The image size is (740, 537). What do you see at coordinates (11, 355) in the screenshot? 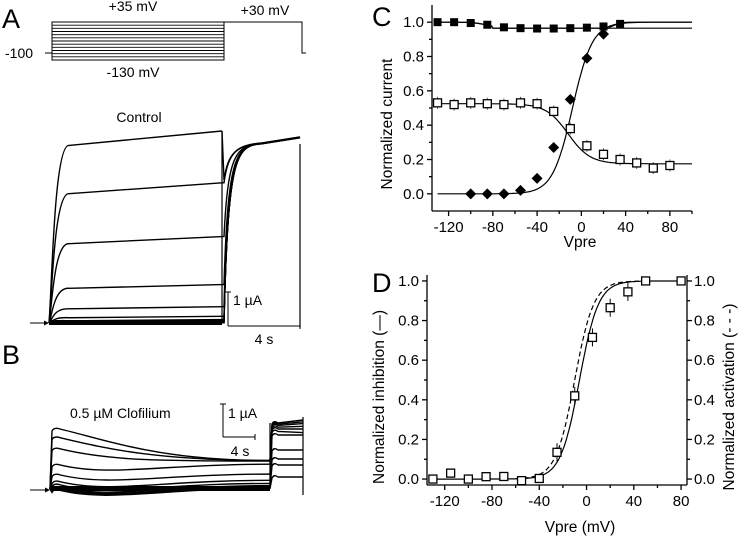
I see `panel-label-b: B` at bounding box center [11, 355].